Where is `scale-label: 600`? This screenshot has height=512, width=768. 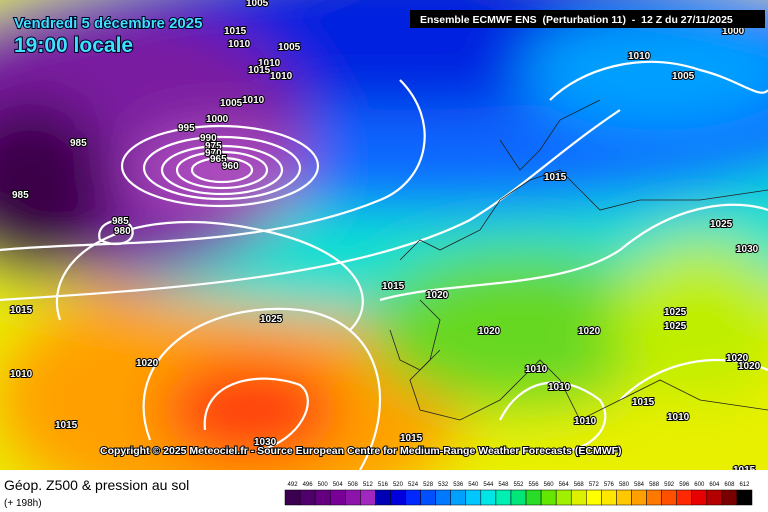
scale-label: 600 is located at coordinates (699, 485).